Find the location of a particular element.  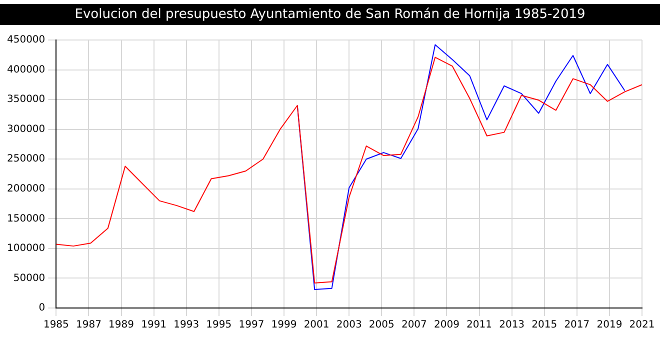

x-tick-label: 2005 is located at coordinates (381, 325).